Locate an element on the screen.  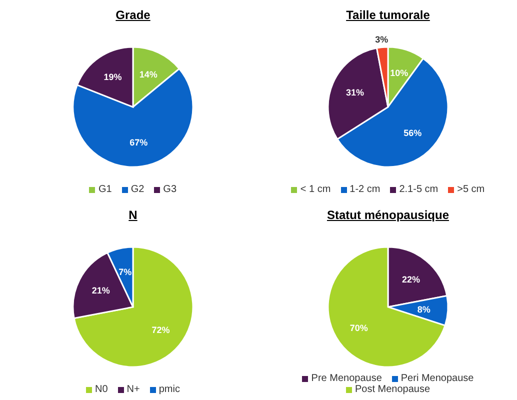
legend-label: N0 is located at coordinates (101, 389).